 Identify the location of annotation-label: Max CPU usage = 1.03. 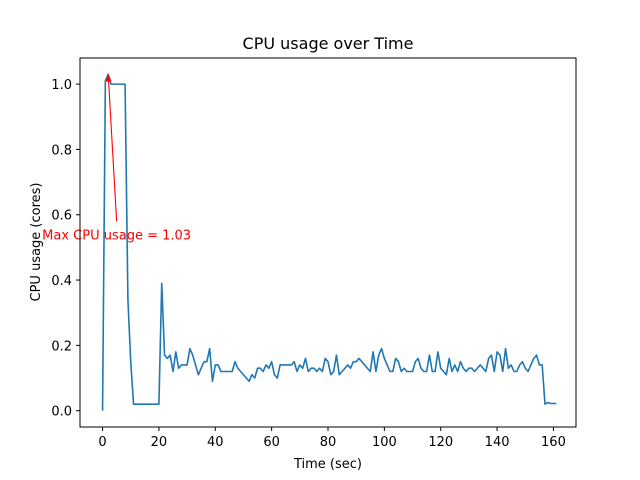
(116, 235).